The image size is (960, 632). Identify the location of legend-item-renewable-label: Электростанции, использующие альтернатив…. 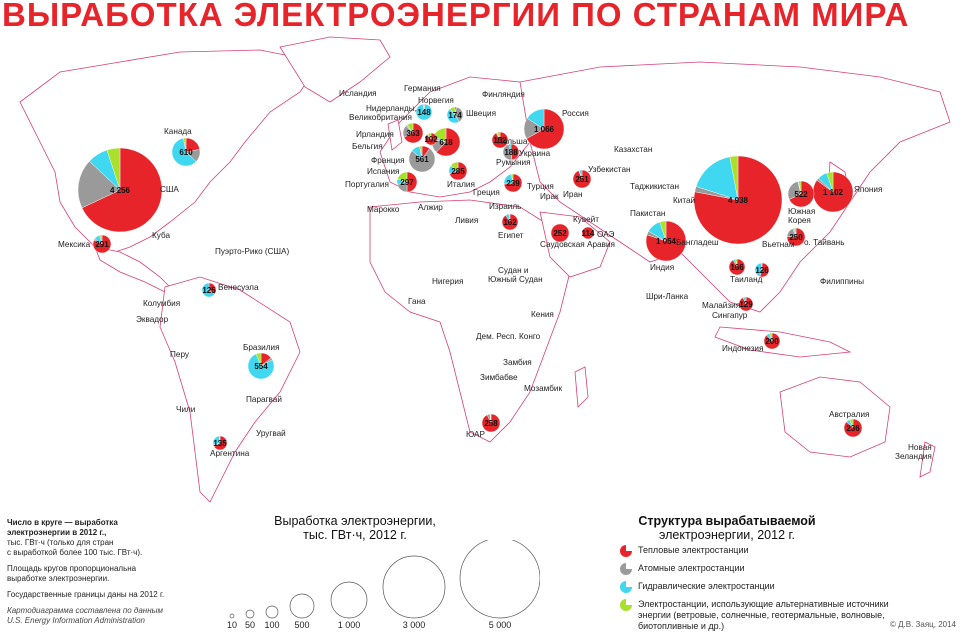
(768, 615).